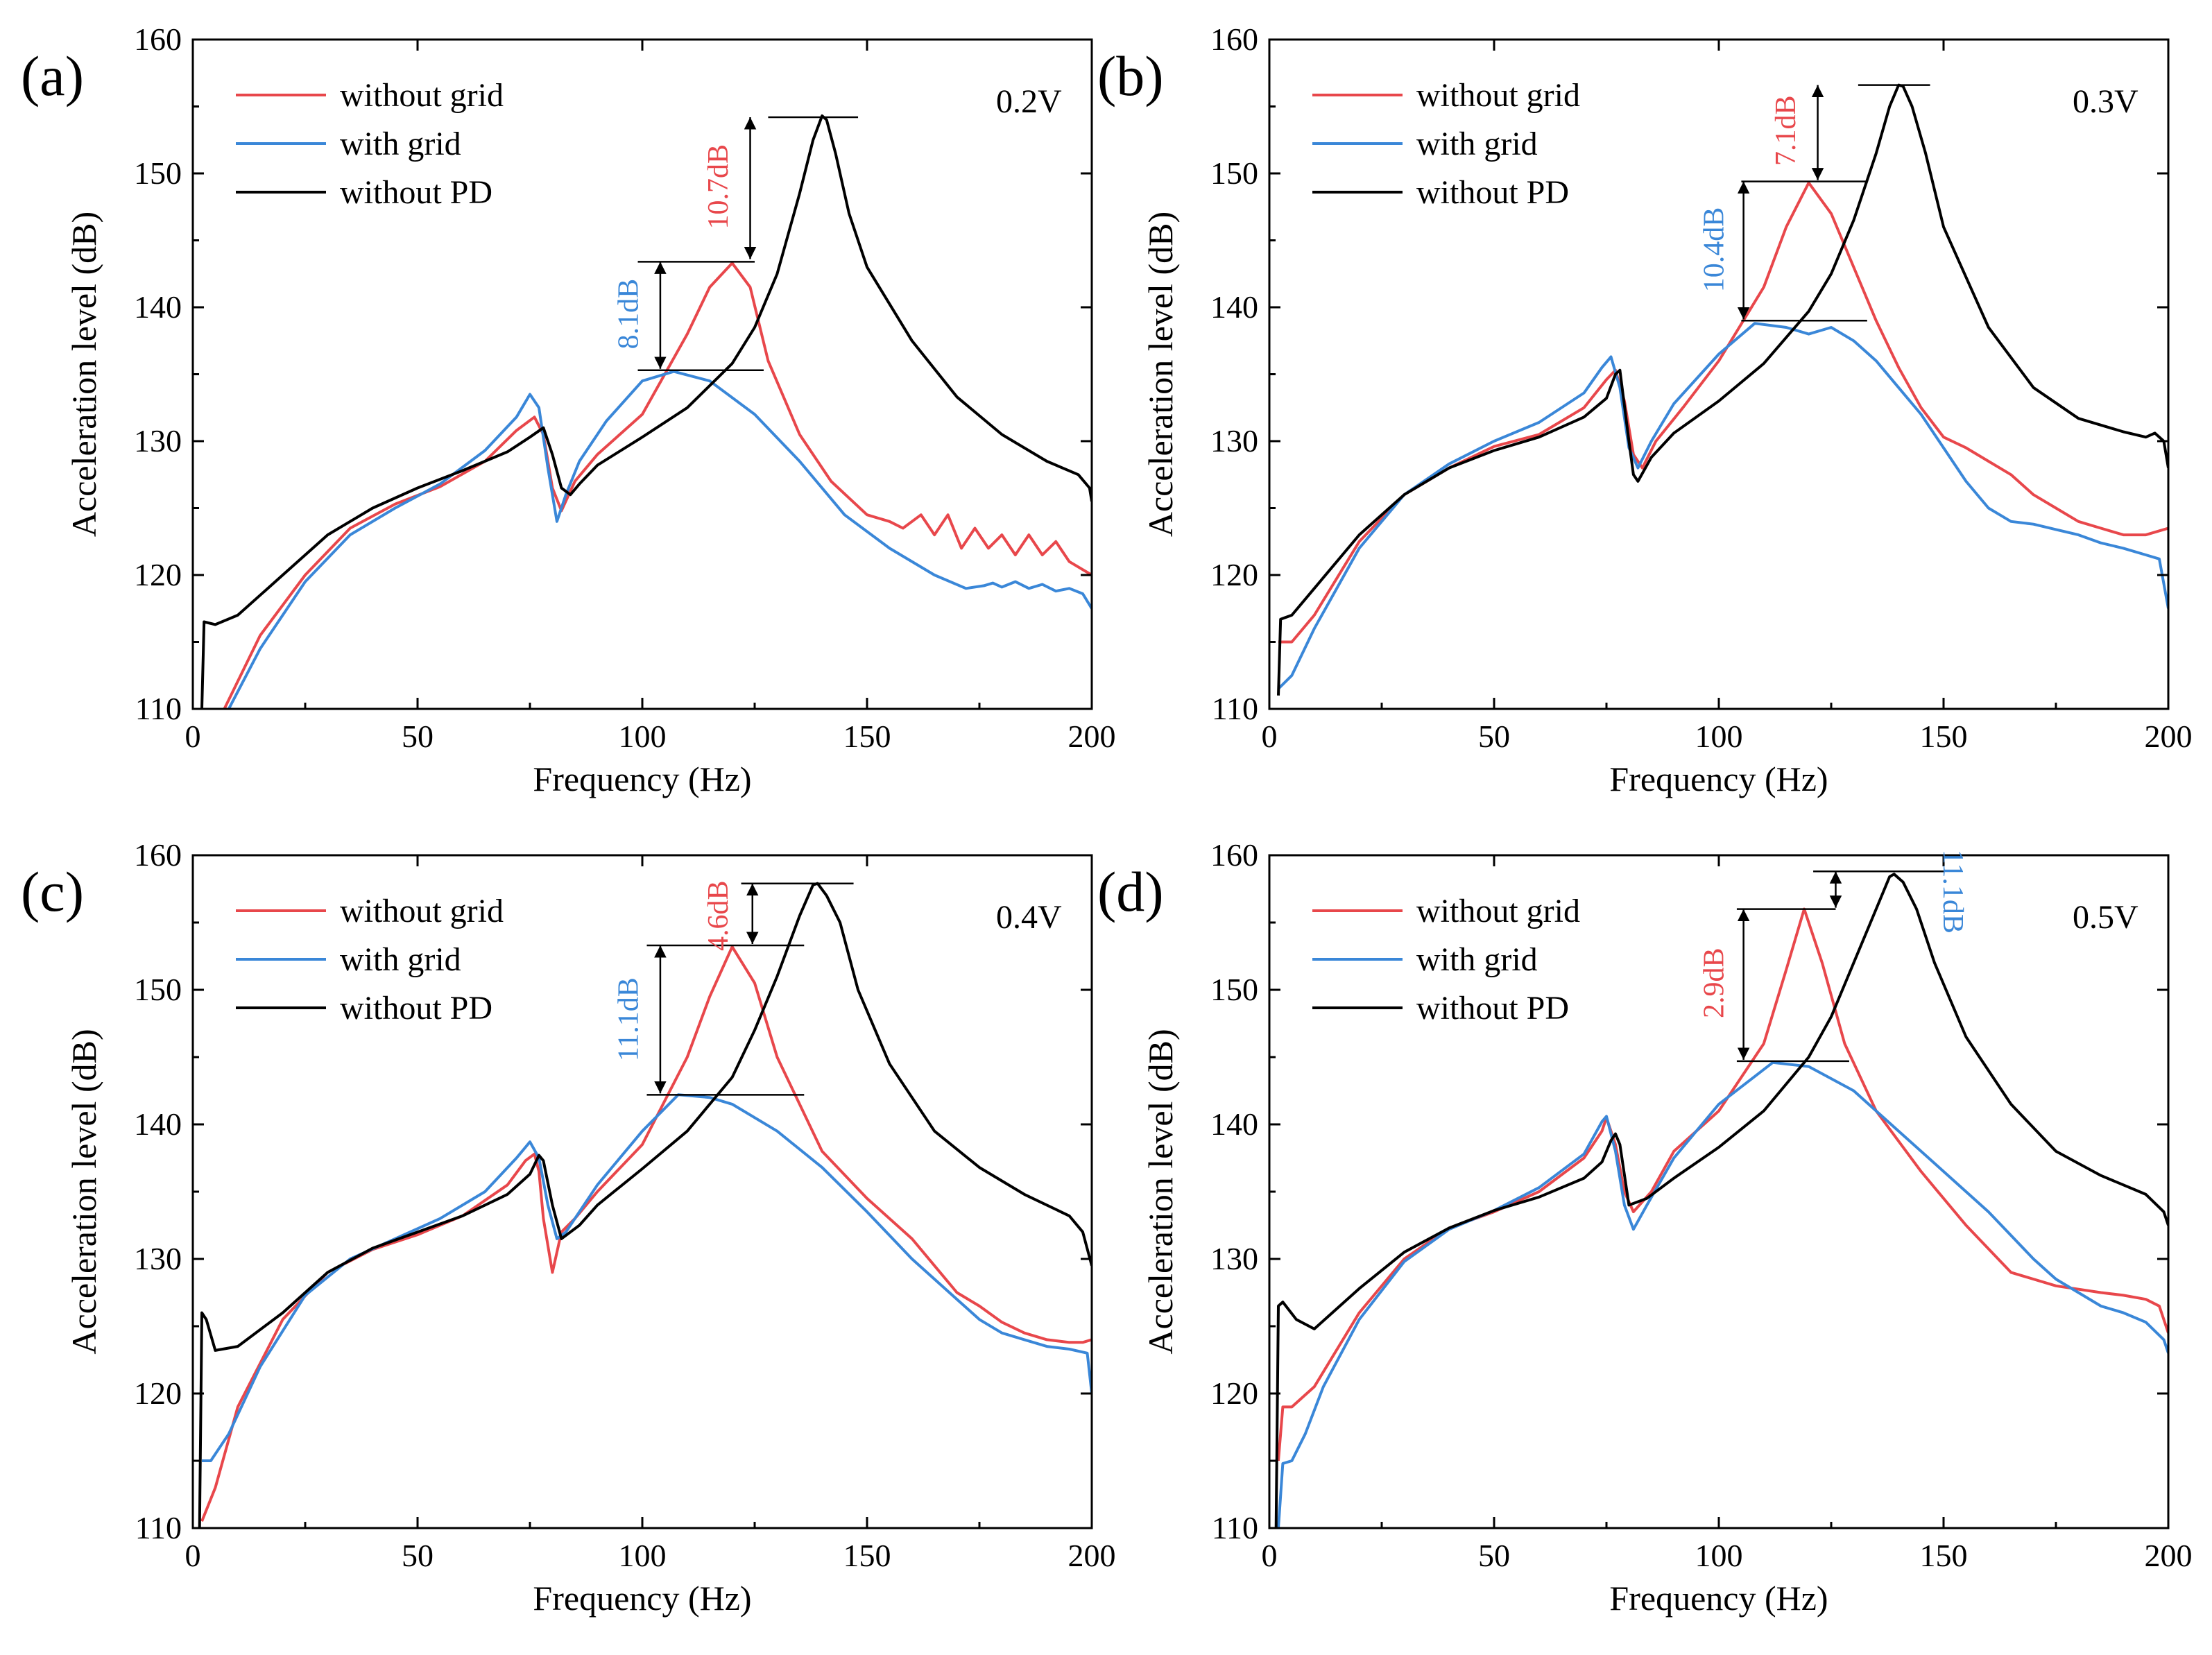 This screenshot has height=1655, width=2212. I want to click on voltage-label: 0.4V, so click(1029, 917).